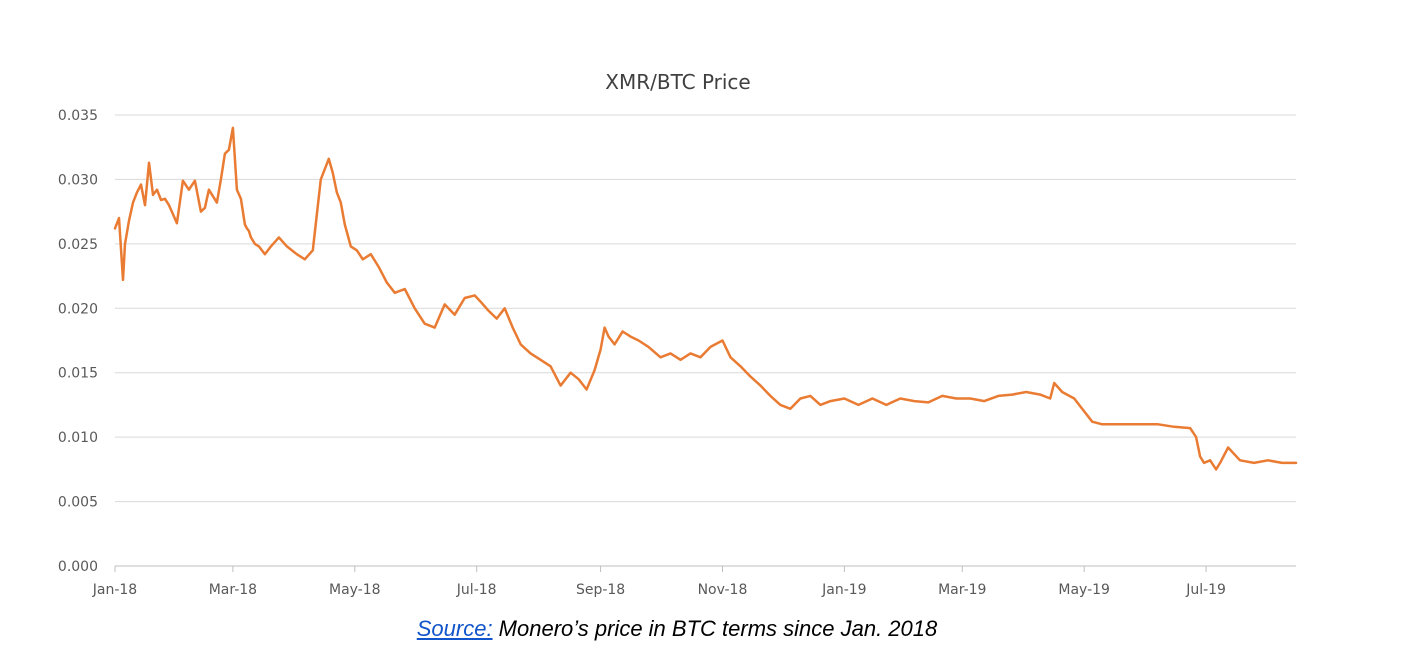 Image resolution: width=1402 pixels, height=668 pixels. I want to click on x-tick-label: Nov-18, so click(723, 590).